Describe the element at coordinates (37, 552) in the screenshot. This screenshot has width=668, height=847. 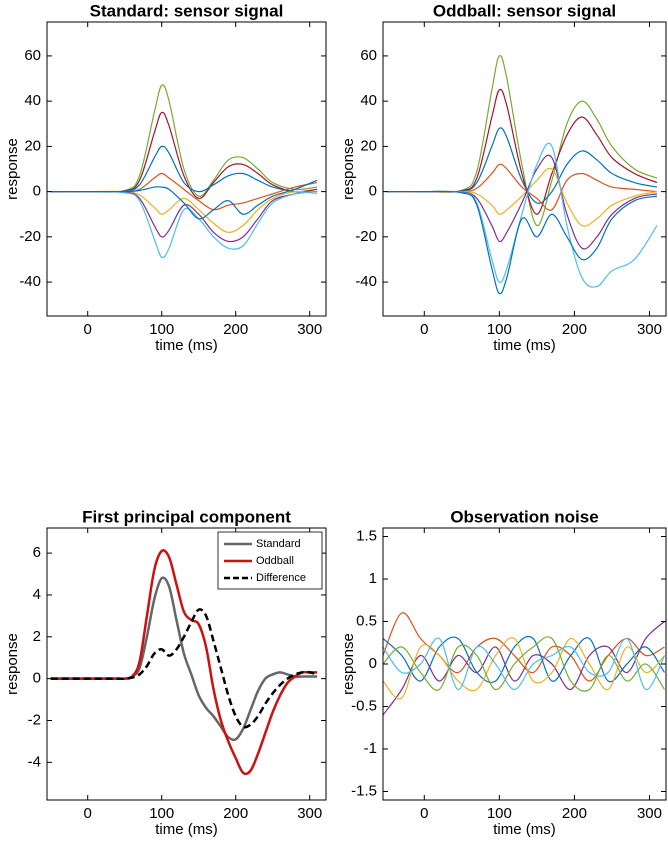
I see `y-tick-label: 6` at that location.